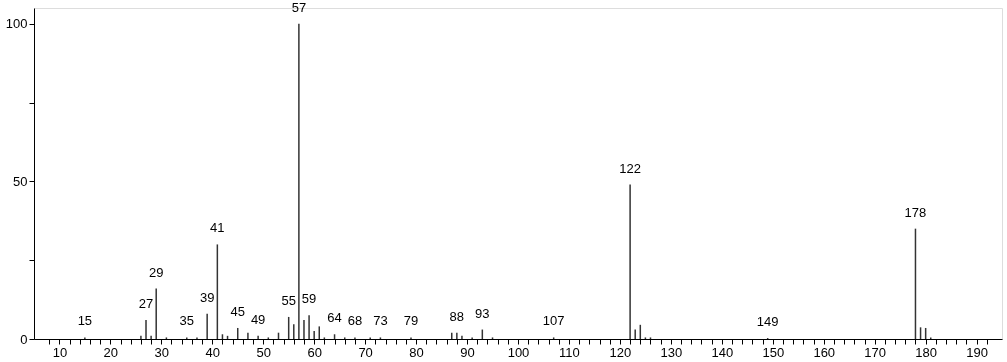 This screenshot has width=1007, height=362. I want to click on annotation: 55, so click(288, 300).